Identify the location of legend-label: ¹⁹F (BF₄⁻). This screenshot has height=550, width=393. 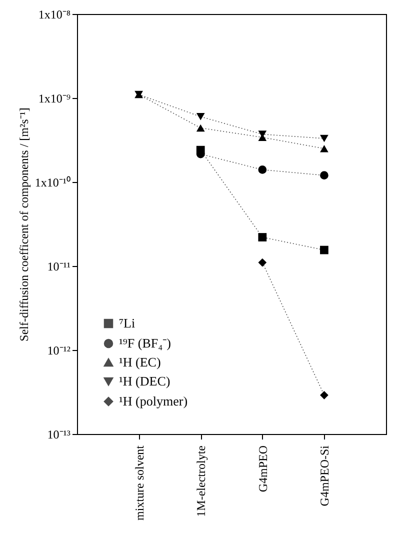
(145, 343).